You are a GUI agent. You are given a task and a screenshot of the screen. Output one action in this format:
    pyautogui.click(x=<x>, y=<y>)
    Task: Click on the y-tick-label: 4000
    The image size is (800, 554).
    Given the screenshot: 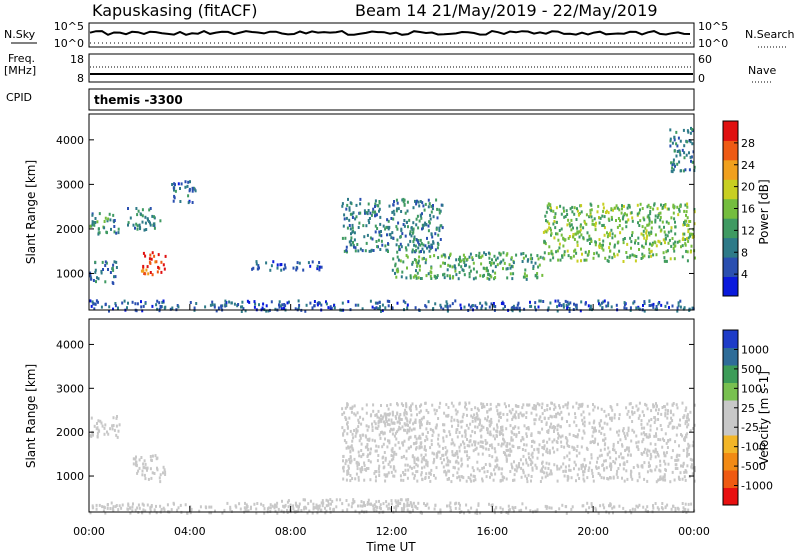 What is the action you would take?
    pyautogui.click(x=70, y=344)
    